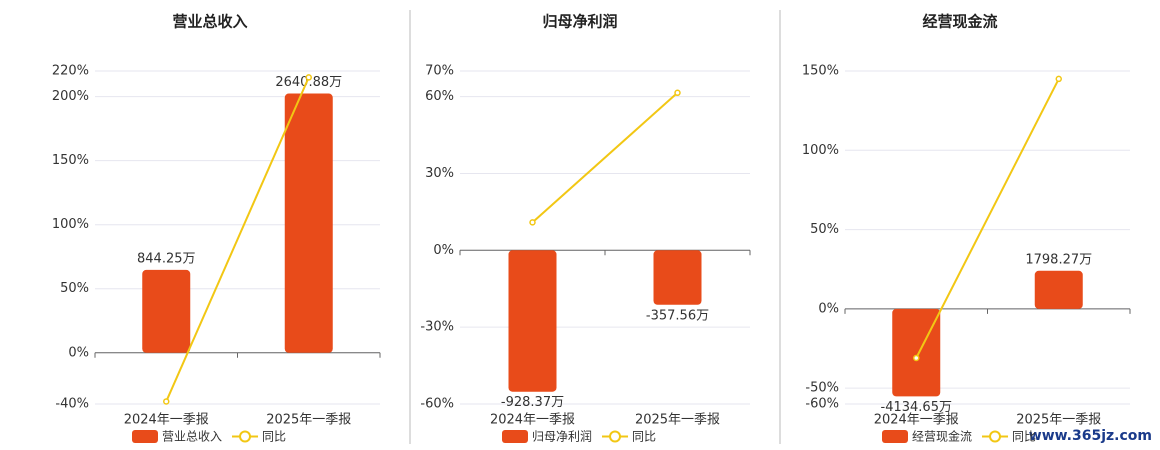 The image size is (1160, 450). What do you see at coordinates (439, 71) in the screenshot?
I see `y-tick-label: 70%` at bounding box center [439, 71].